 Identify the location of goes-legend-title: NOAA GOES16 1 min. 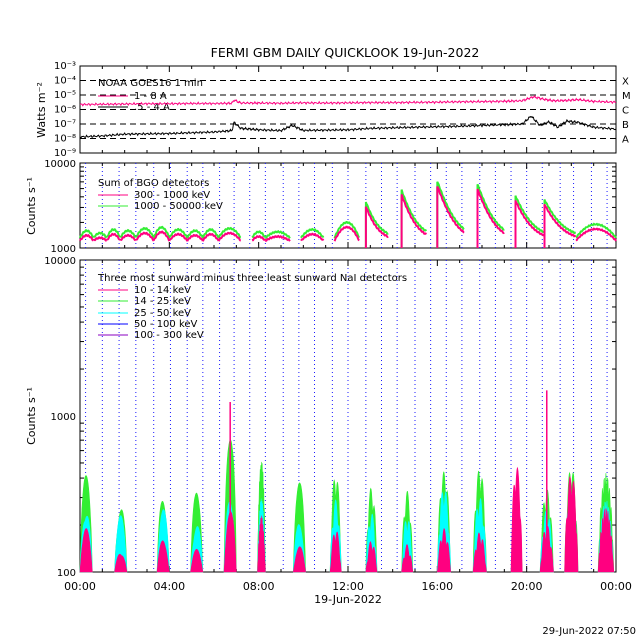
(150, 83).